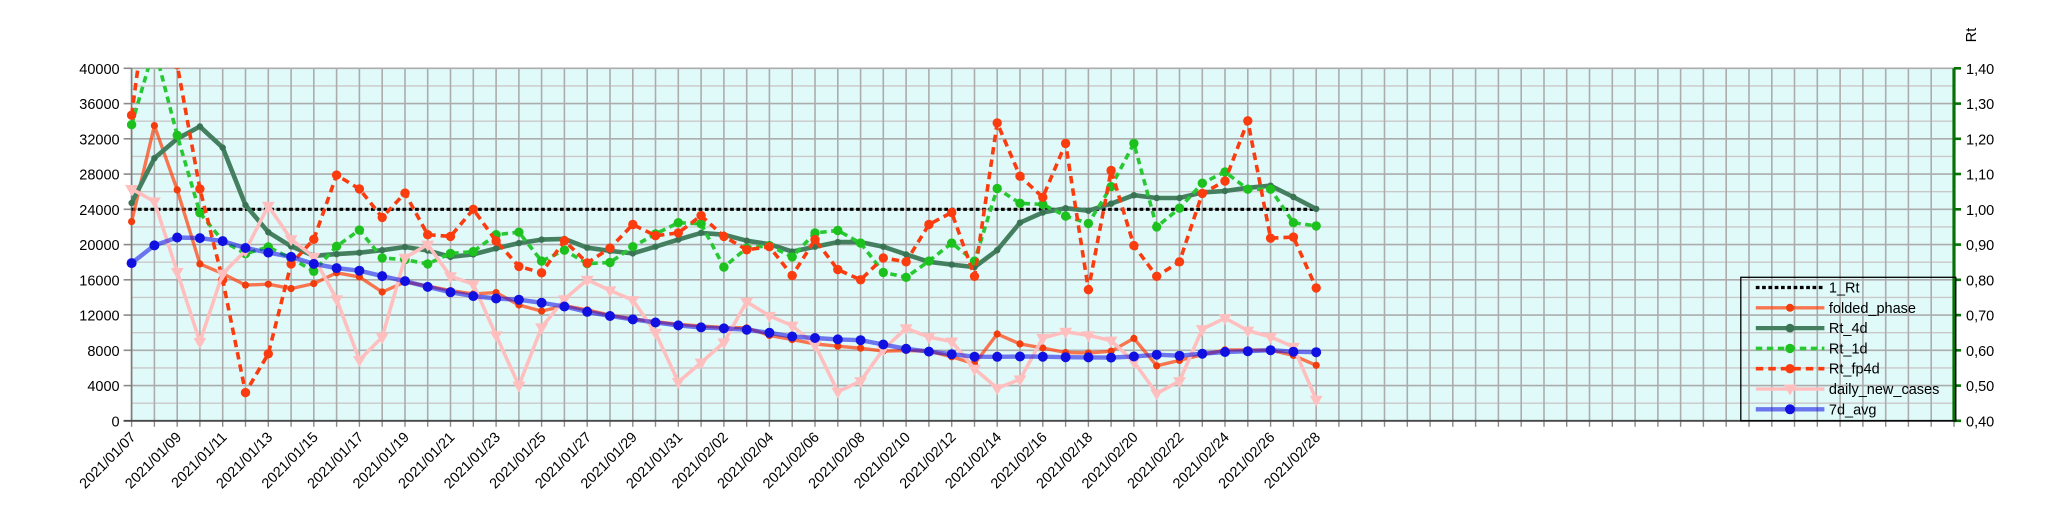 This screenshot has height=532, width=2048. I want to click on svg-text: 1,20, so click(1980, 140).